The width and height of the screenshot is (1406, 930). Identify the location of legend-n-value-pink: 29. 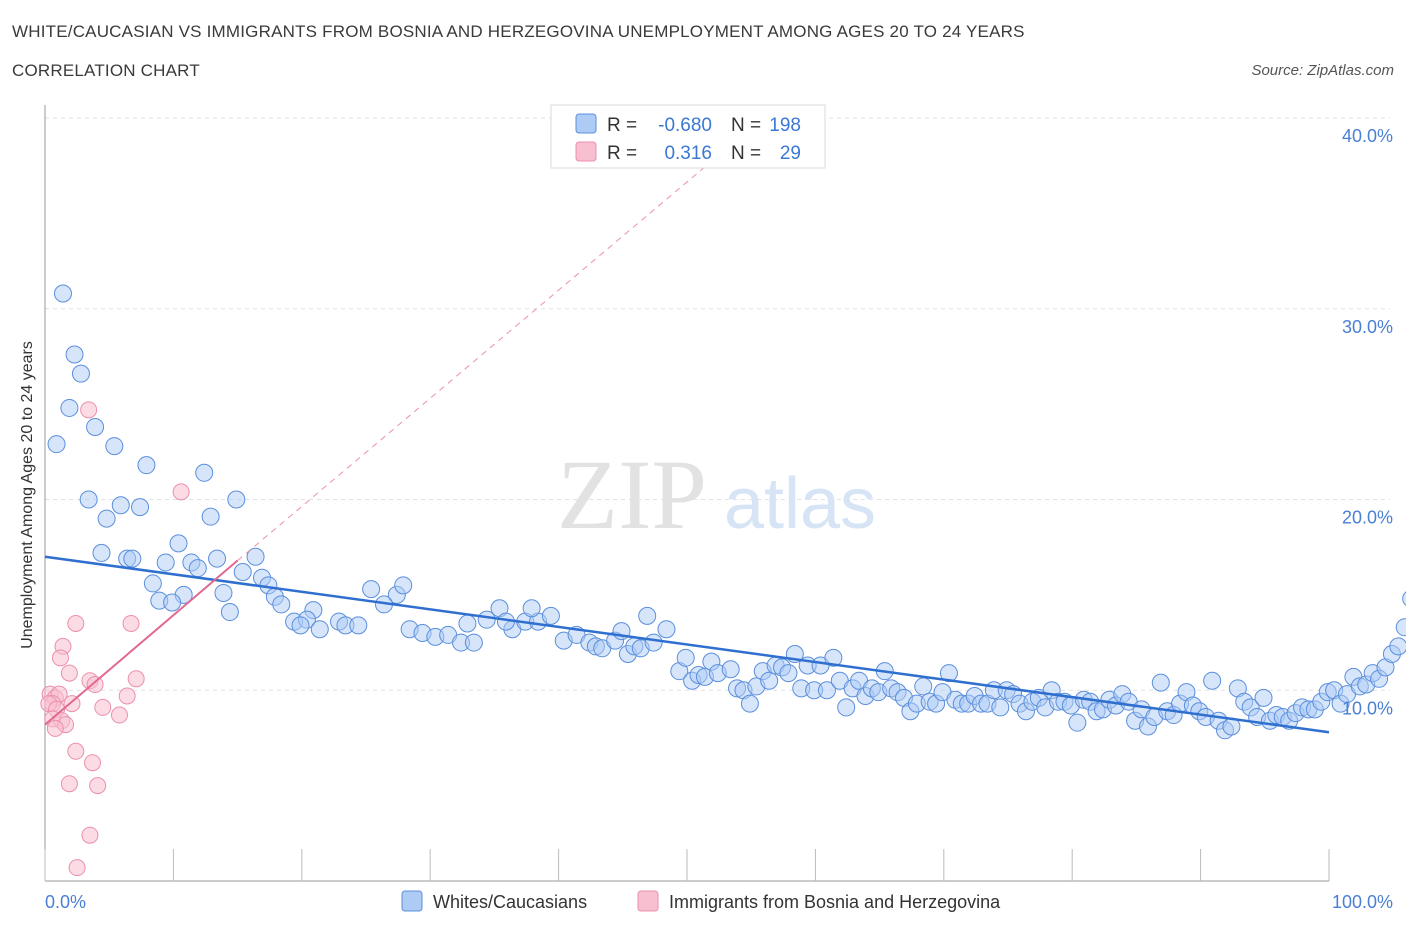
(790, 153).